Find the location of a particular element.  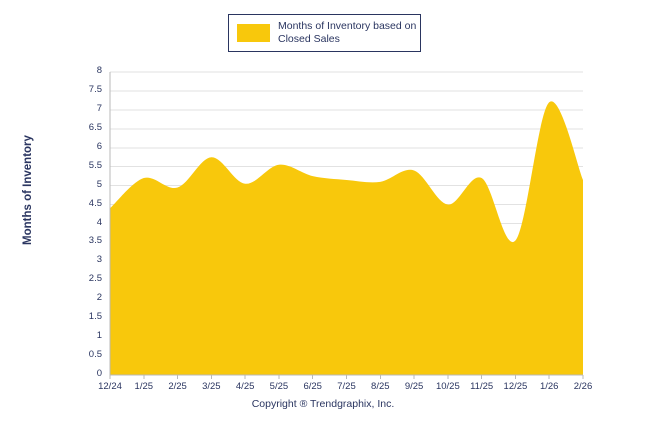

x-axis-tick-label: 3/25 is located at coordinates (211, 386).